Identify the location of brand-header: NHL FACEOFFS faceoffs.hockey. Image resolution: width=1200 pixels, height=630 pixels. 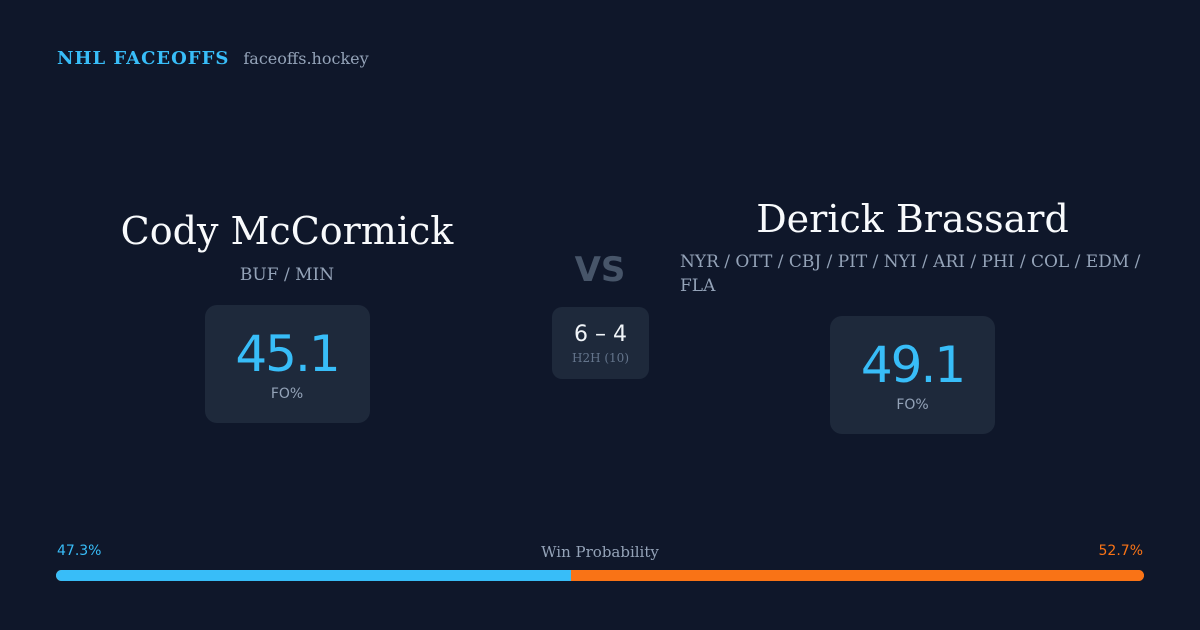
(213, 58).